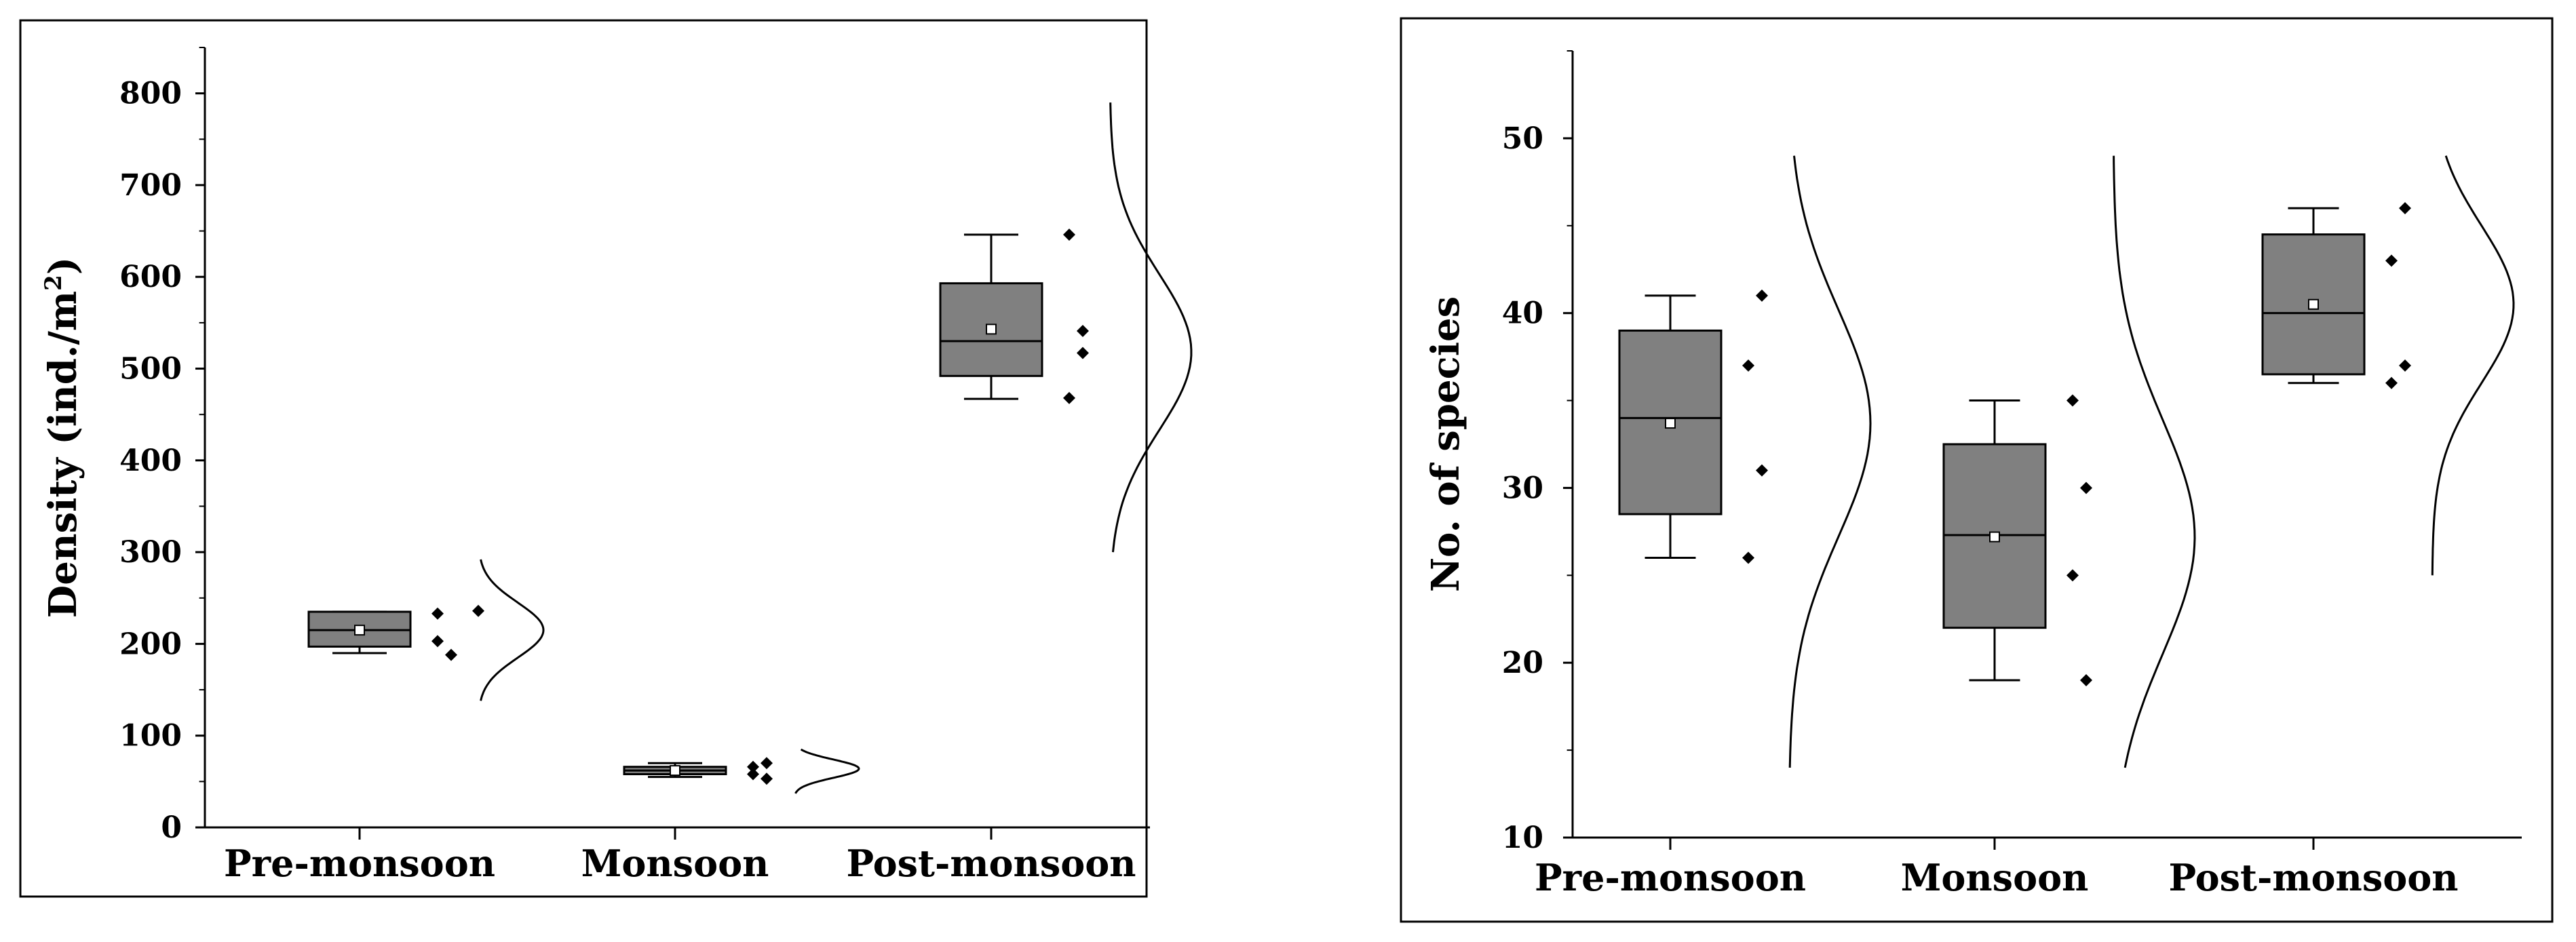 The height and width of the screenshot is (942, 2576). I want to click on y-tick-label: 700, so click(150, 185).